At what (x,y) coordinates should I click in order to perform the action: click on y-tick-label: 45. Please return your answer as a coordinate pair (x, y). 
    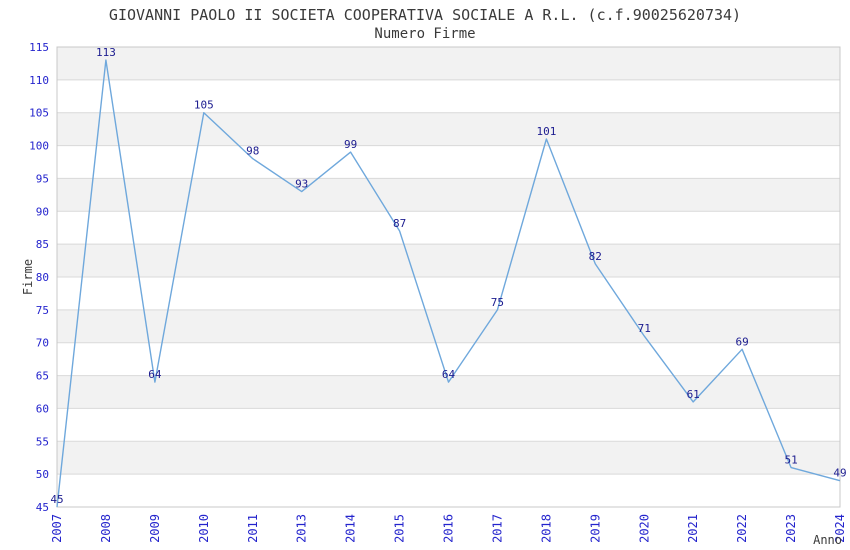
    Looking at the image, I should click on (42, 507).